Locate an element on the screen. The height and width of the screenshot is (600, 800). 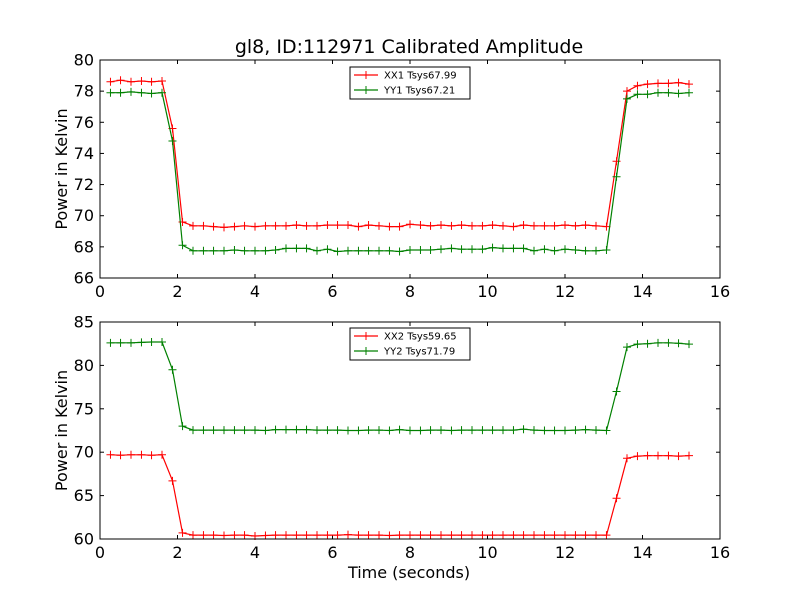
legend-box is located at coordinates (410, 344).